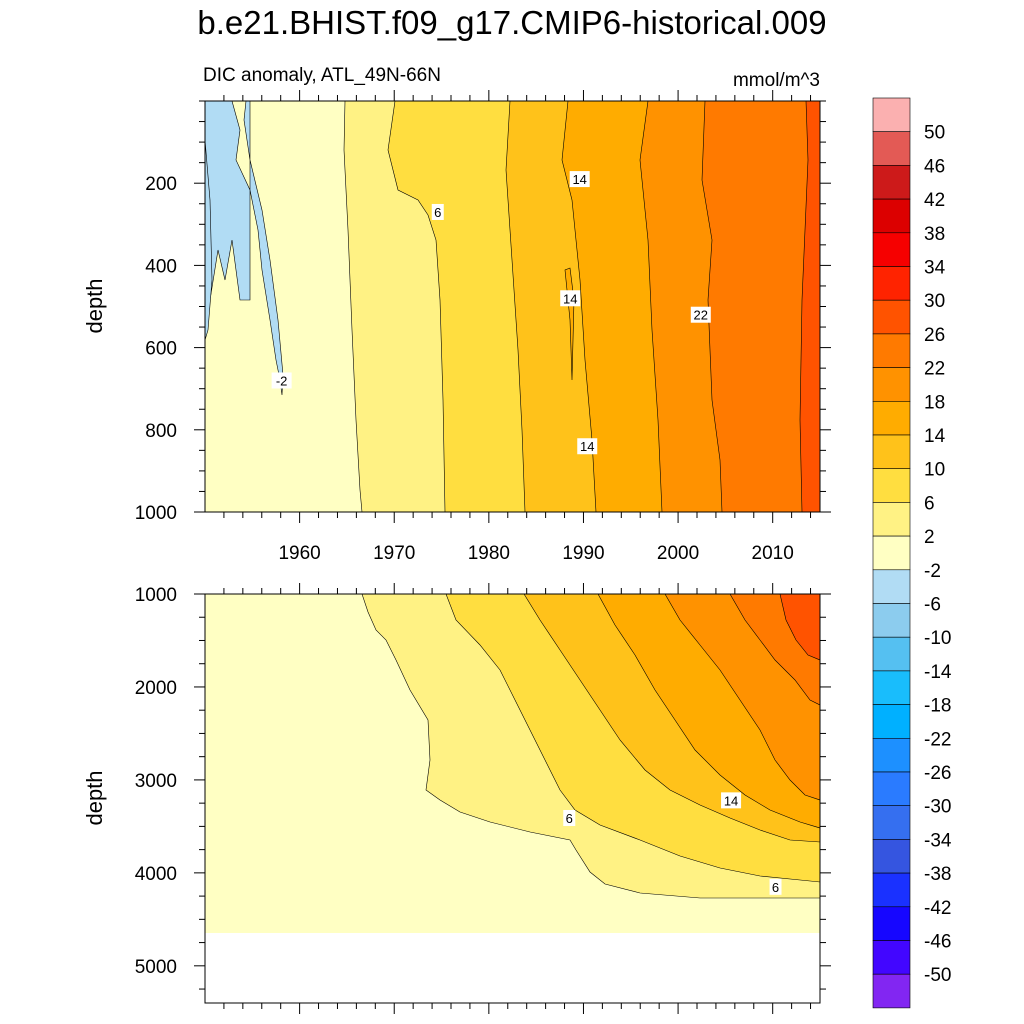 The height and width of the screenshot is (1024, 1024). What do you see at coordinates (932, 605) in the screenshot?
I see `colorbar-label: -6` at bounding box center [932, 605].